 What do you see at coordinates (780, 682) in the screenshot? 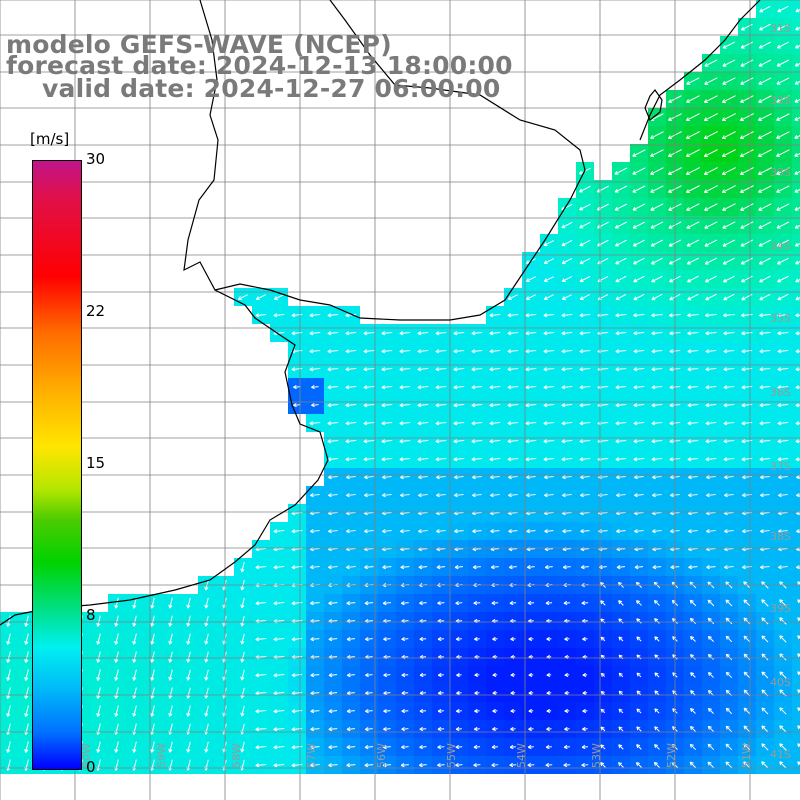
I see `latitude-label: 40S` at bounding box center [780, 682].